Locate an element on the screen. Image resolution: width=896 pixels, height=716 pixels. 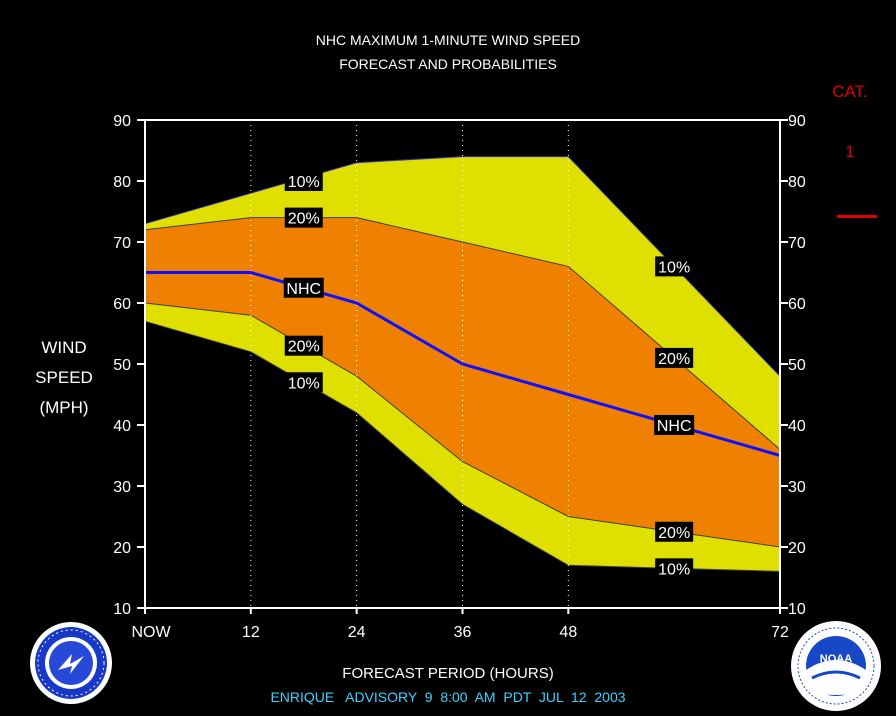
x-tick-label: NOW is located at coordinates (151, 632).